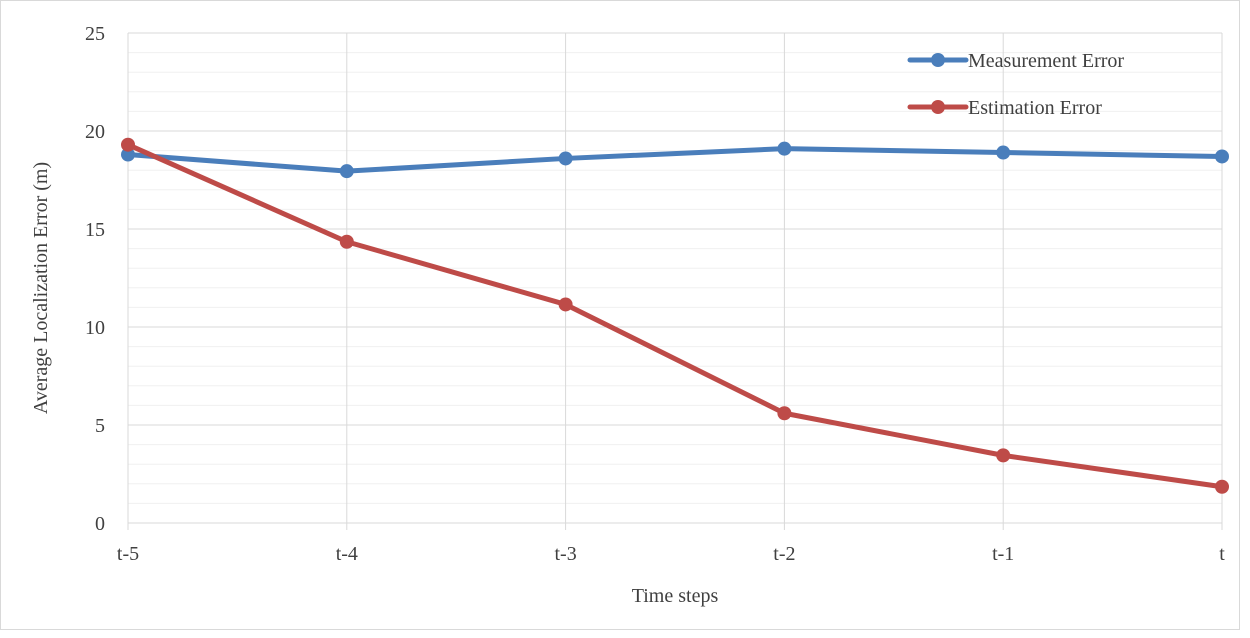 This screenshot has height=638, width=1250. What do you see at coordinates (95, 279) in the screenshot?
I see `y-axis-ticks: 0 5 10 15 20 25` at bounding box center [95, 279].